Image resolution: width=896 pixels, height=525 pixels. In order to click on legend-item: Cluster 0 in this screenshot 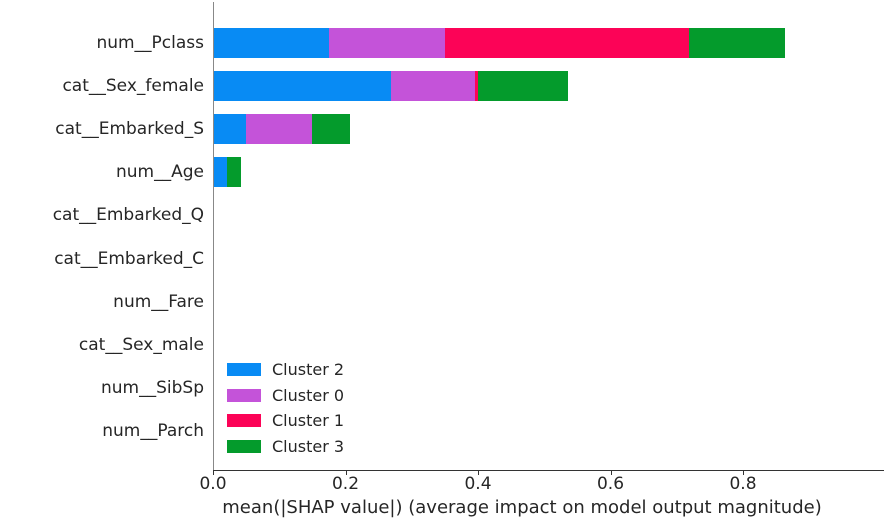, I will do `click(285, 396)`.